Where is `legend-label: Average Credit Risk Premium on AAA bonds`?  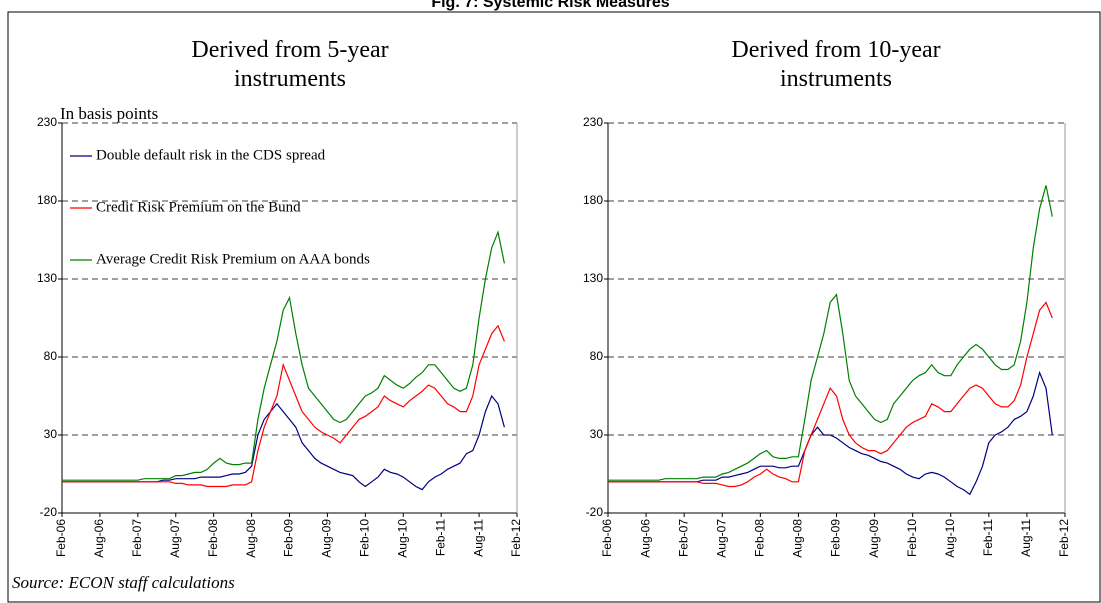 legend-label: Average Credit Risk Premium on AAA bonds is located at coordinates (233, 259).